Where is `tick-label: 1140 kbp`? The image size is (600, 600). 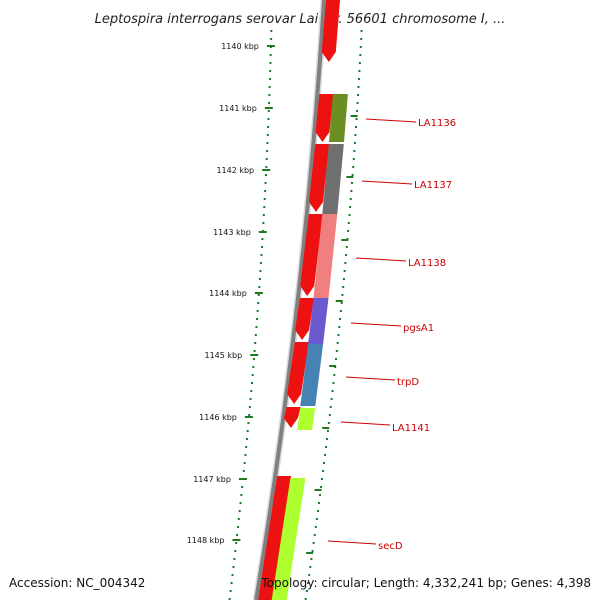
tick-label: 1140 kbp is located at coordinates (240, 46).